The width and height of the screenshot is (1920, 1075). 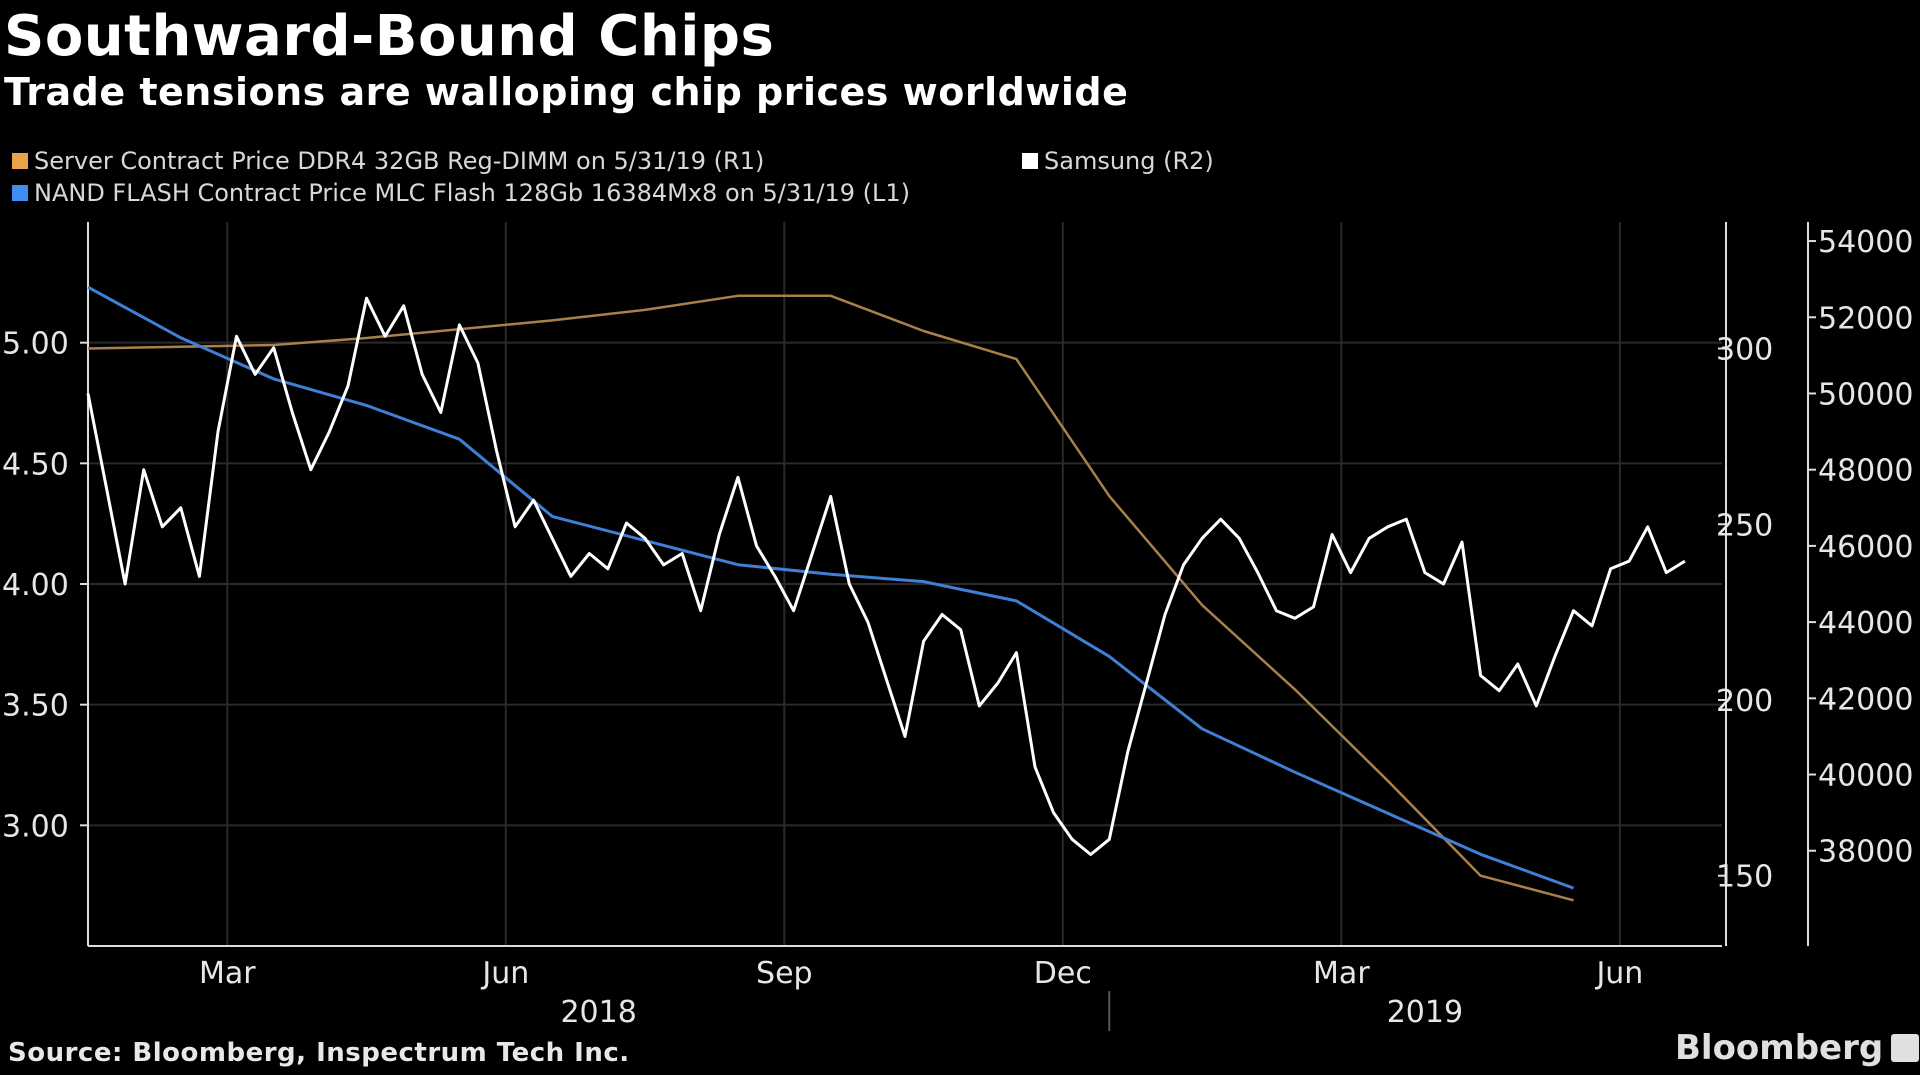 What do you see at coordinates (1905, 1048) in the screenshot?
I see `bloomberg-icon` at bounding box center [1905, 1048].